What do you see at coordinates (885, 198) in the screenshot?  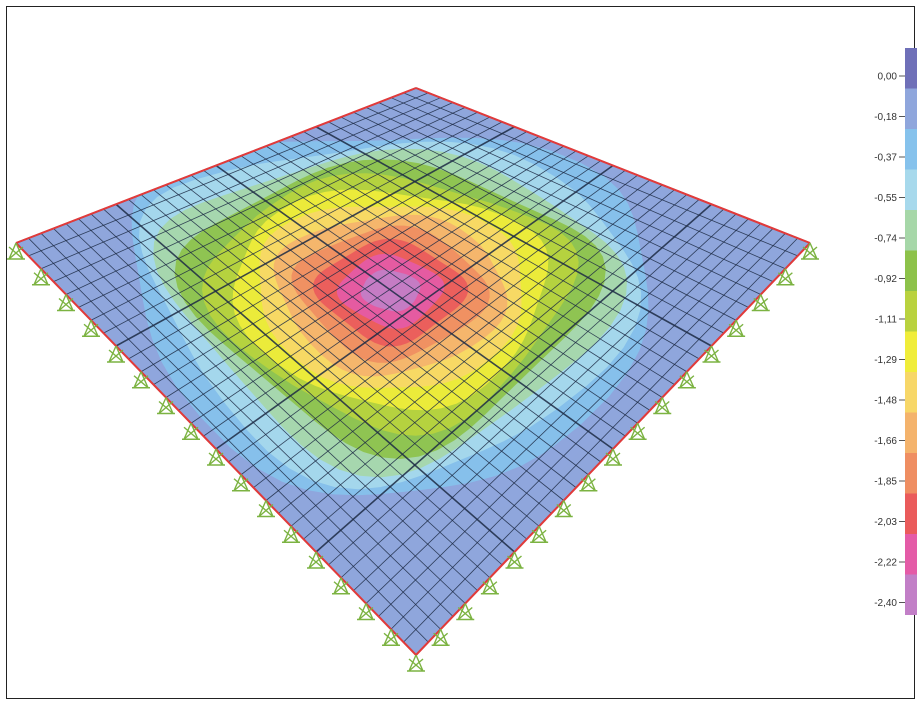 I see `legend-label: -0,55` at bounding box center [885, 198].